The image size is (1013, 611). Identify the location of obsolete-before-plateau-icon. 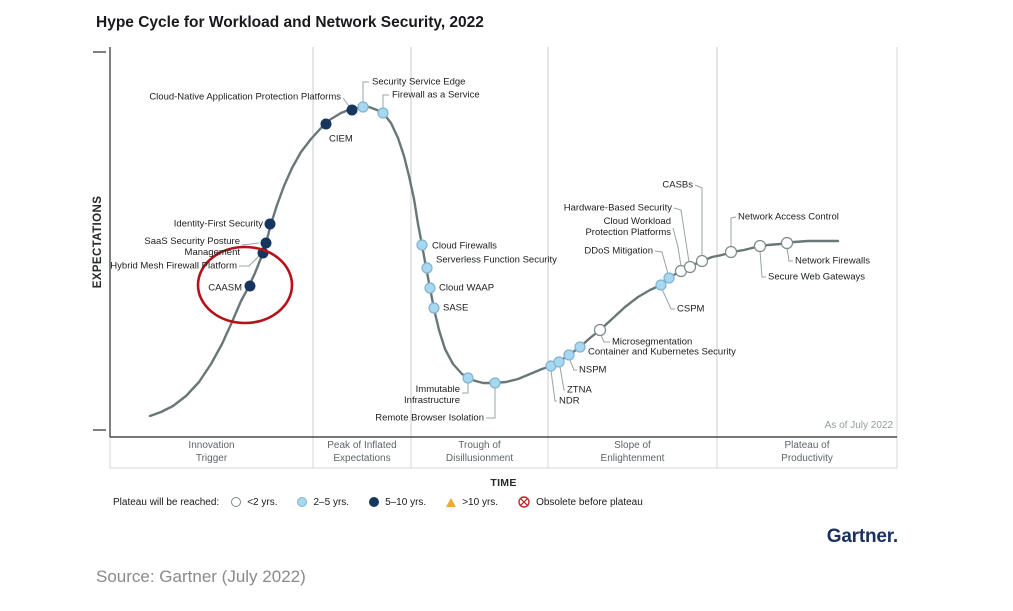
(524, 502).